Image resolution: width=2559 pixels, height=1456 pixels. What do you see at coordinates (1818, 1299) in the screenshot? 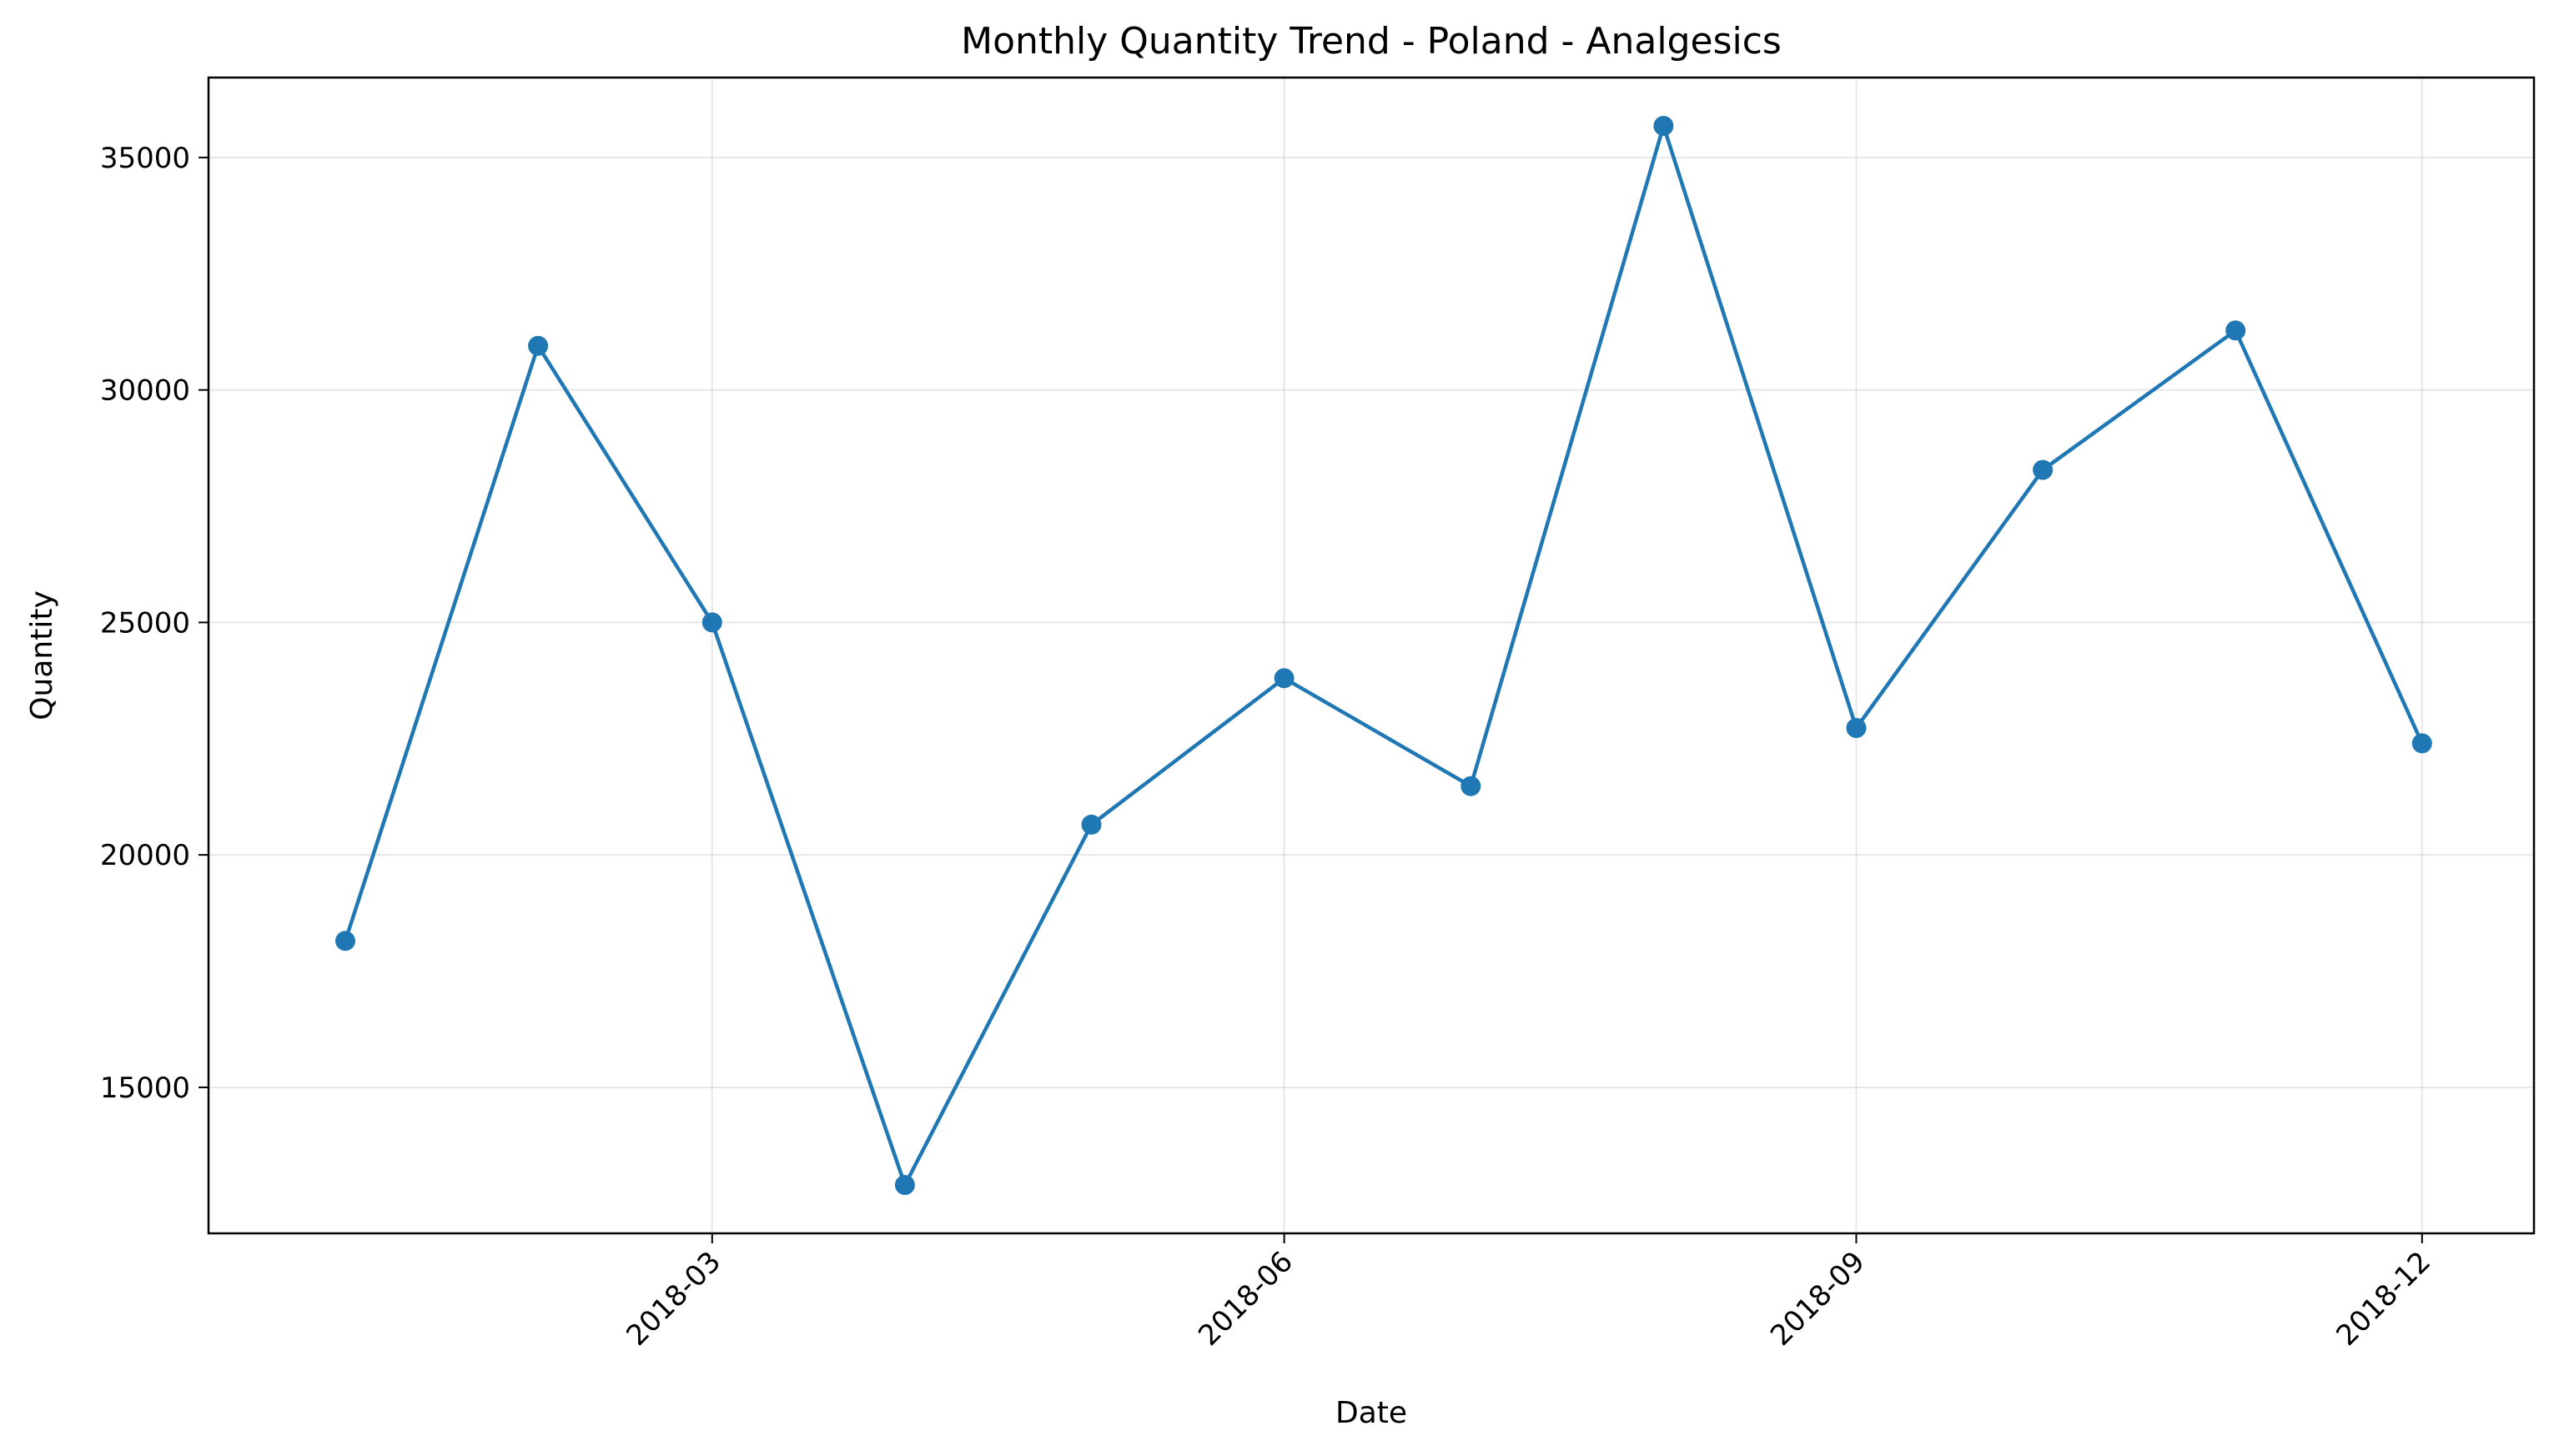
I see `x-tick-label: 2018-09` at bounding box center [1818, 1299].